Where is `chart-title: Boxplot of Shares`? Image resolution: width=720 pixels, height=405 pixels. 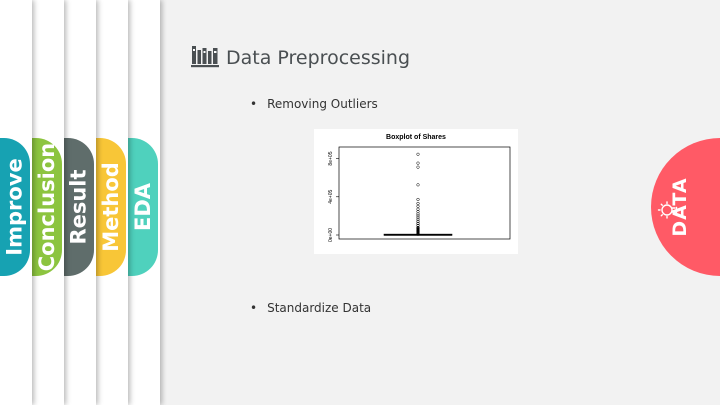
chart-title: Boxplot of Shares is located at coordinates (416, 137).